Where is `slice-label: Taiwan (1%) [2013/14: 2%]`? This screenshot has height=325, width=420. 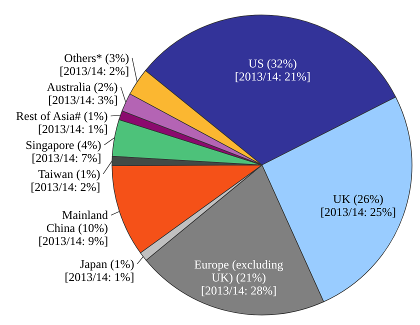
slice-label: Taiwan (1%) [2013/14: 2%] is located at coordinates (65, 180).